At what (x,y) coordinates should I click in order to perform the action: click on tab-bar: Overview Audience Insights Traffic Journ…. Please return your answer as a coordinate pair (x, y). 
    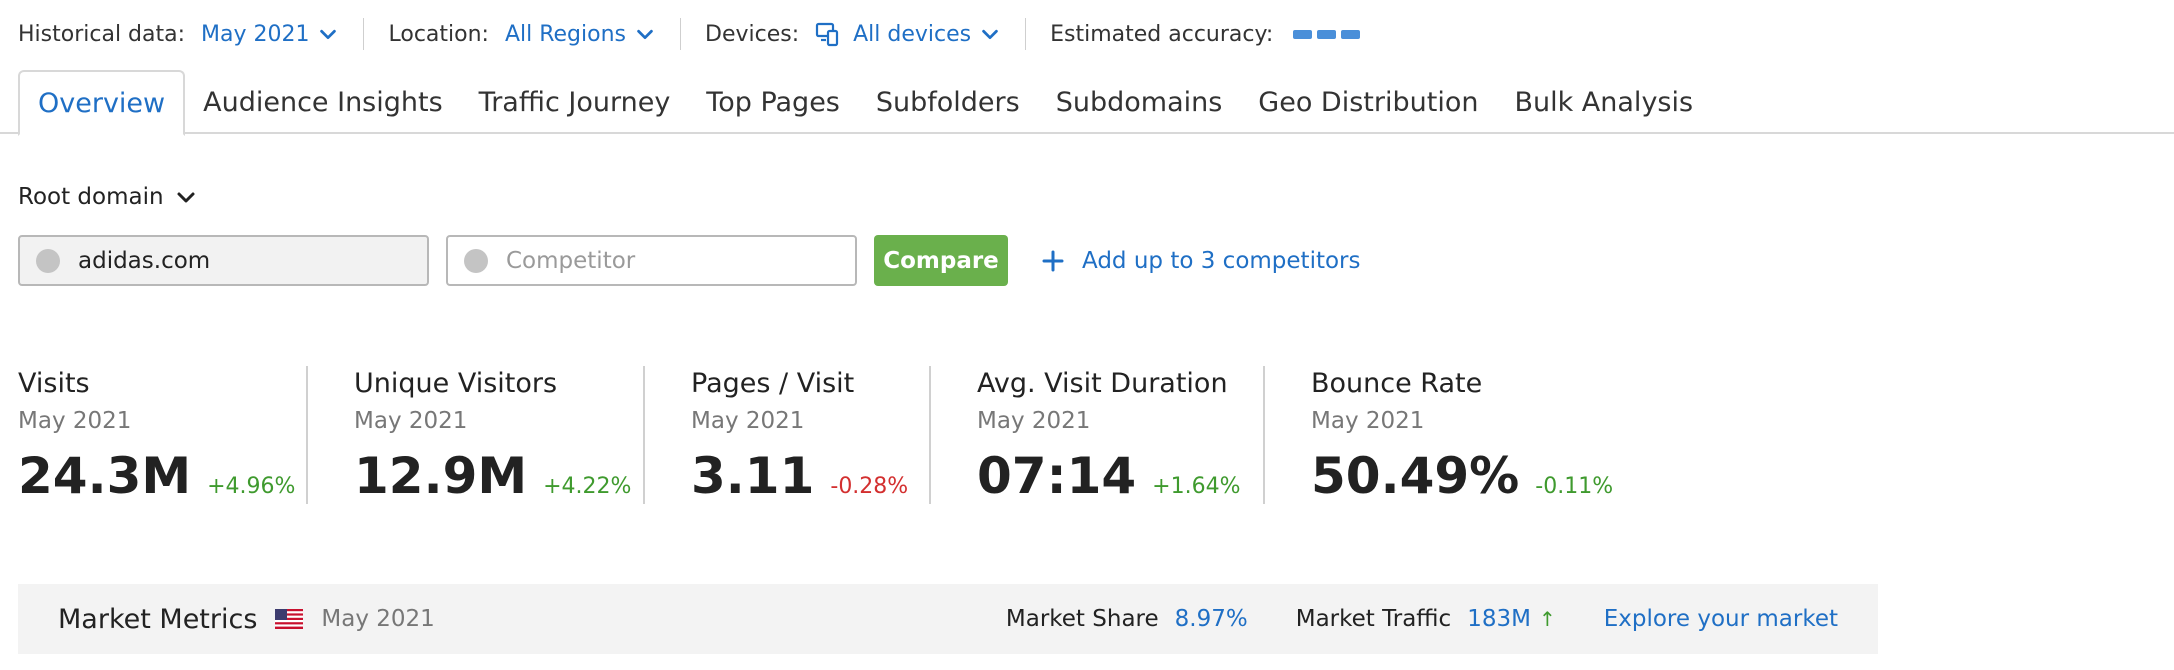
    Looking at the image, I should click on (864, 103).